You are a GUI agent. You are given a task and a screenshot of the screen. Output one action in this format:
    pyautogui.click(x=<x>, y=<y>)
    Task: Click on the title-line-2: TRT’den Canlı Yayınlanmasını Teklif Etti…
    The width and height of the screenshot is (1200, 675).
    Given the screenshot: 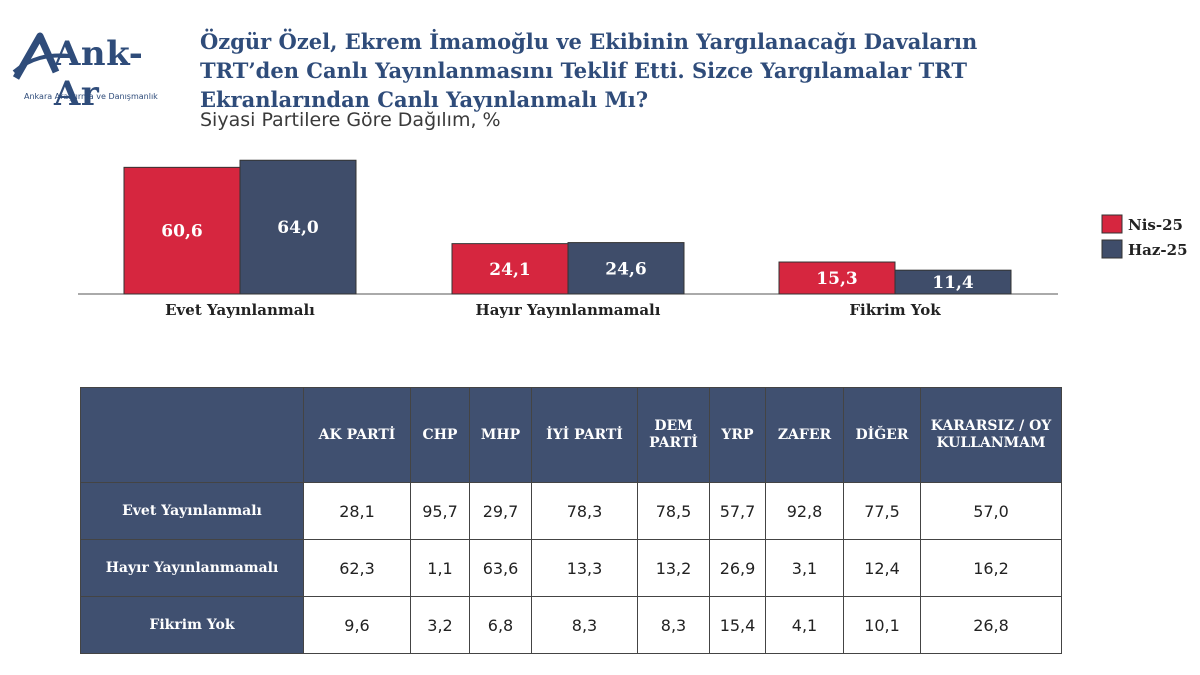 What is the action you would take?
    pyautogui.click(x=583, y=70)
    